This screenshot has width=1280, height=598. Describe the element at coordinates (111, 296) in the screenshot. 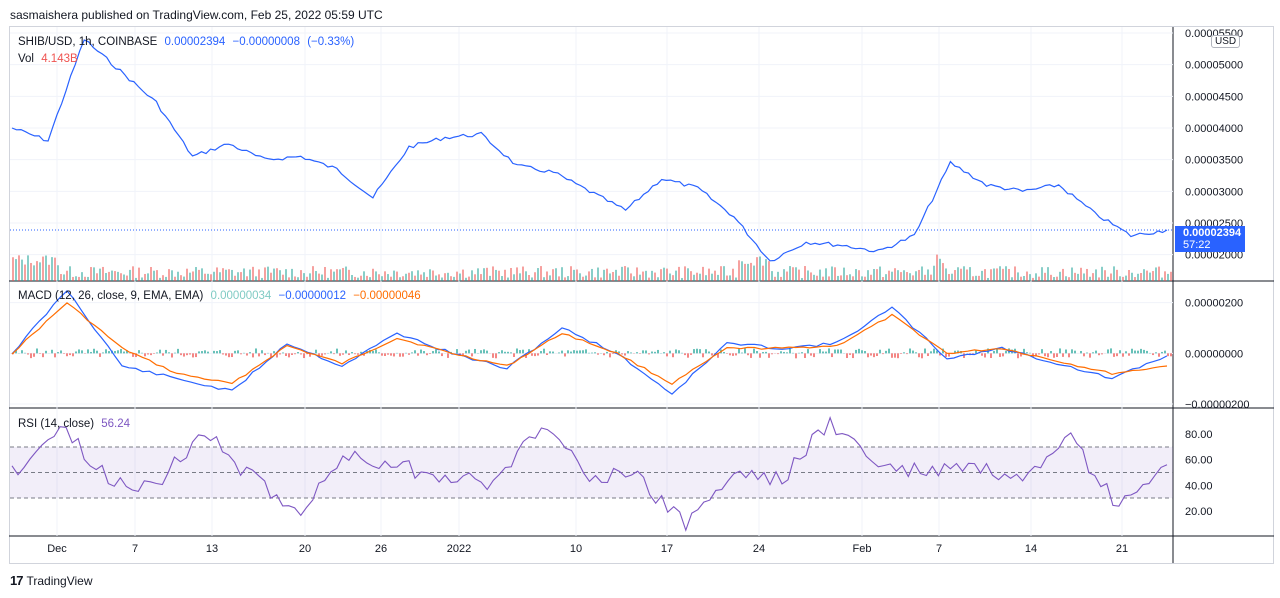

I see `macd-label: MACD (12, 26, close, 9, EMA, EMA)` at that location.